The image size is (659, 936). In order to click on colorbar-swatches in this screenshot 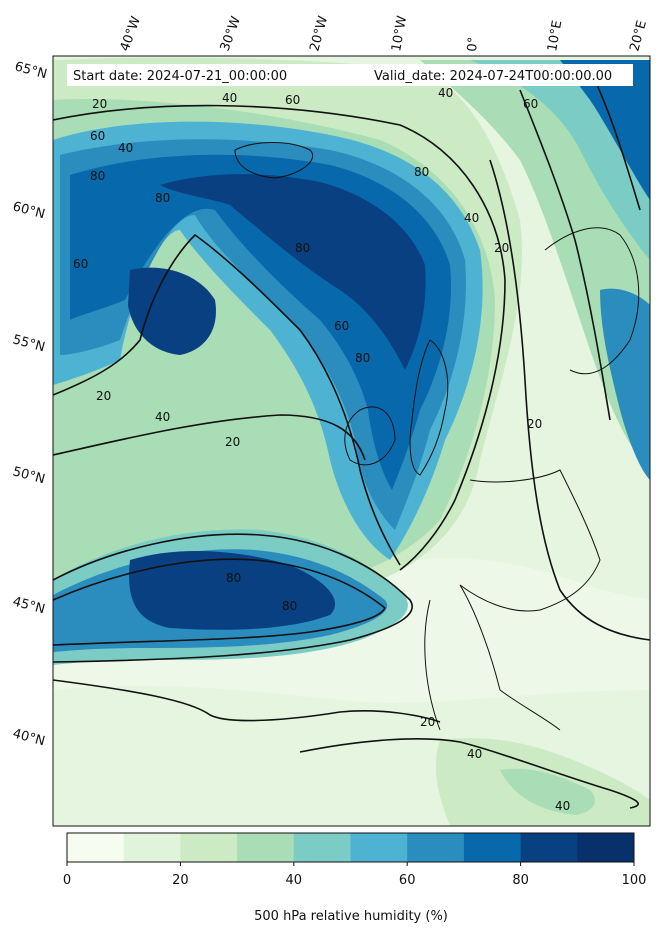, I will do `click(351, 847)`.